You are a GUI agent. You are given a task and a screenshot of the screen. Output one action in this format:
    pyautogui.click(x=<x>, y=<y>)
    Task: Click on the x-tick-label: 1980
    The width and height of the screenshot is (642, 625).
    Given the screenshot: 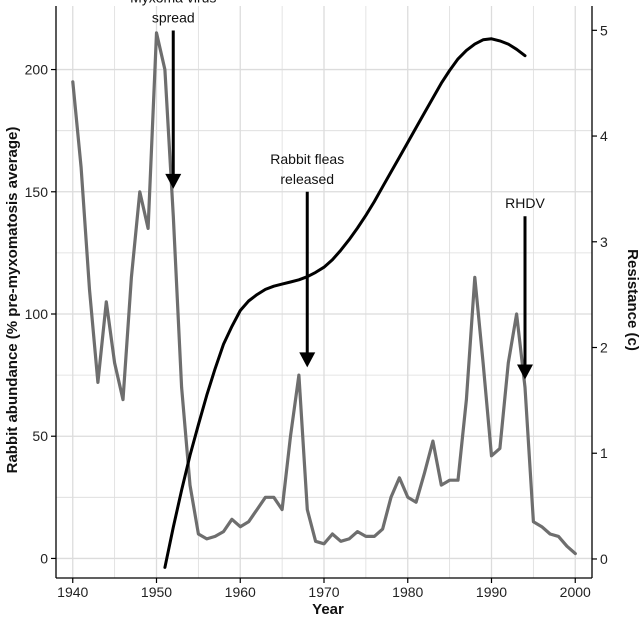 What is the action you would take?
    pyautogui.click(x=407, y=592)
    